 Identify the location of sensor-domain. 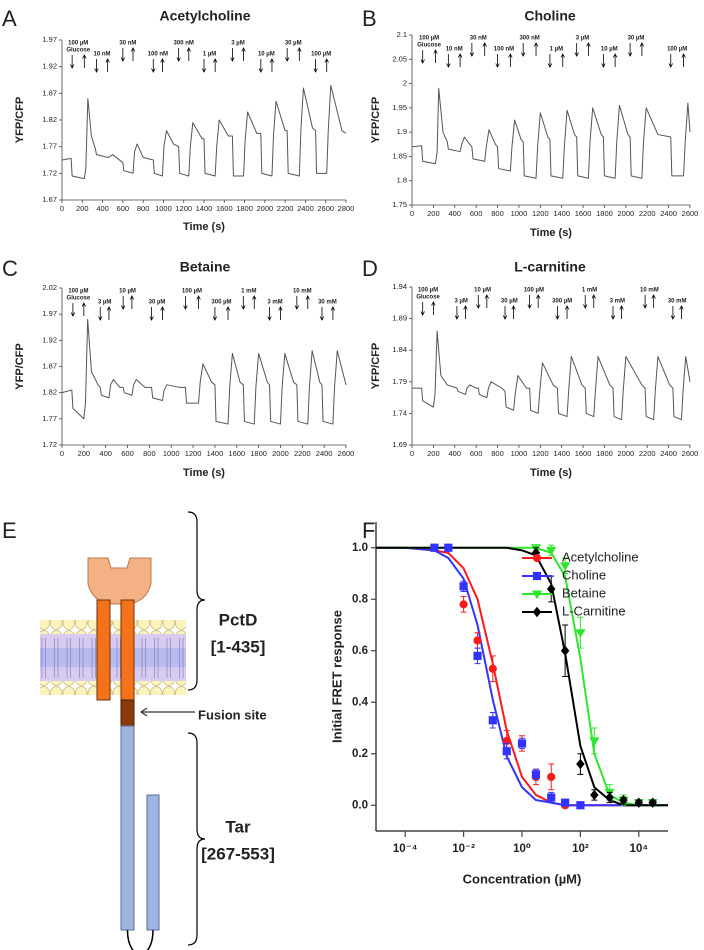
(119, 581).